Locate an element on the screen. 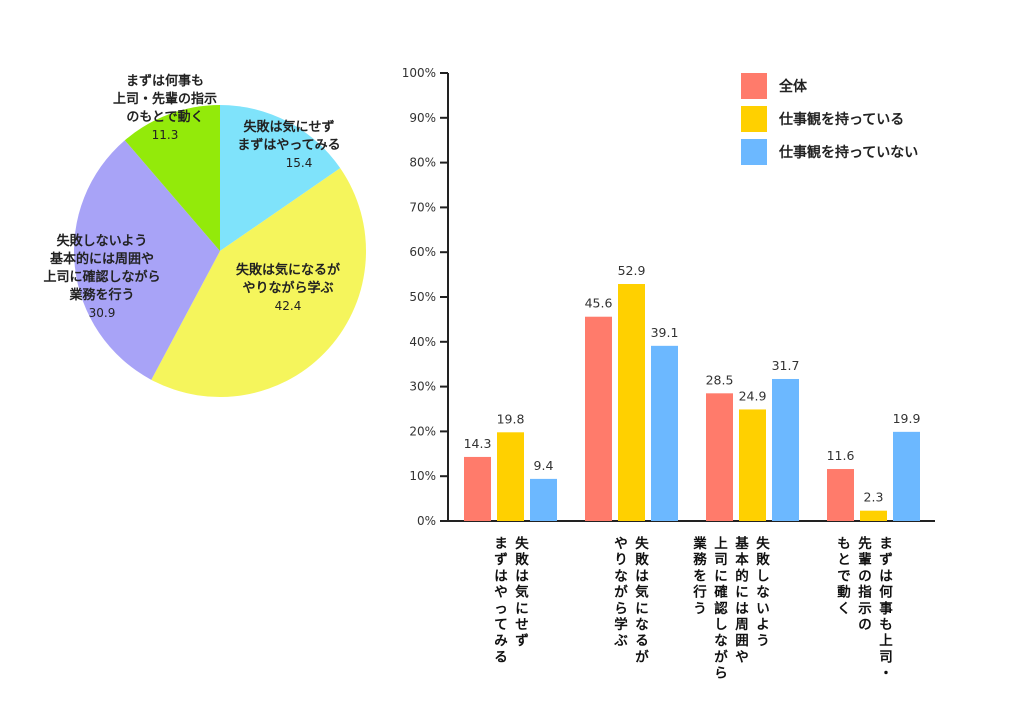  svg-text: 基 is located at coordinates (742, 543).